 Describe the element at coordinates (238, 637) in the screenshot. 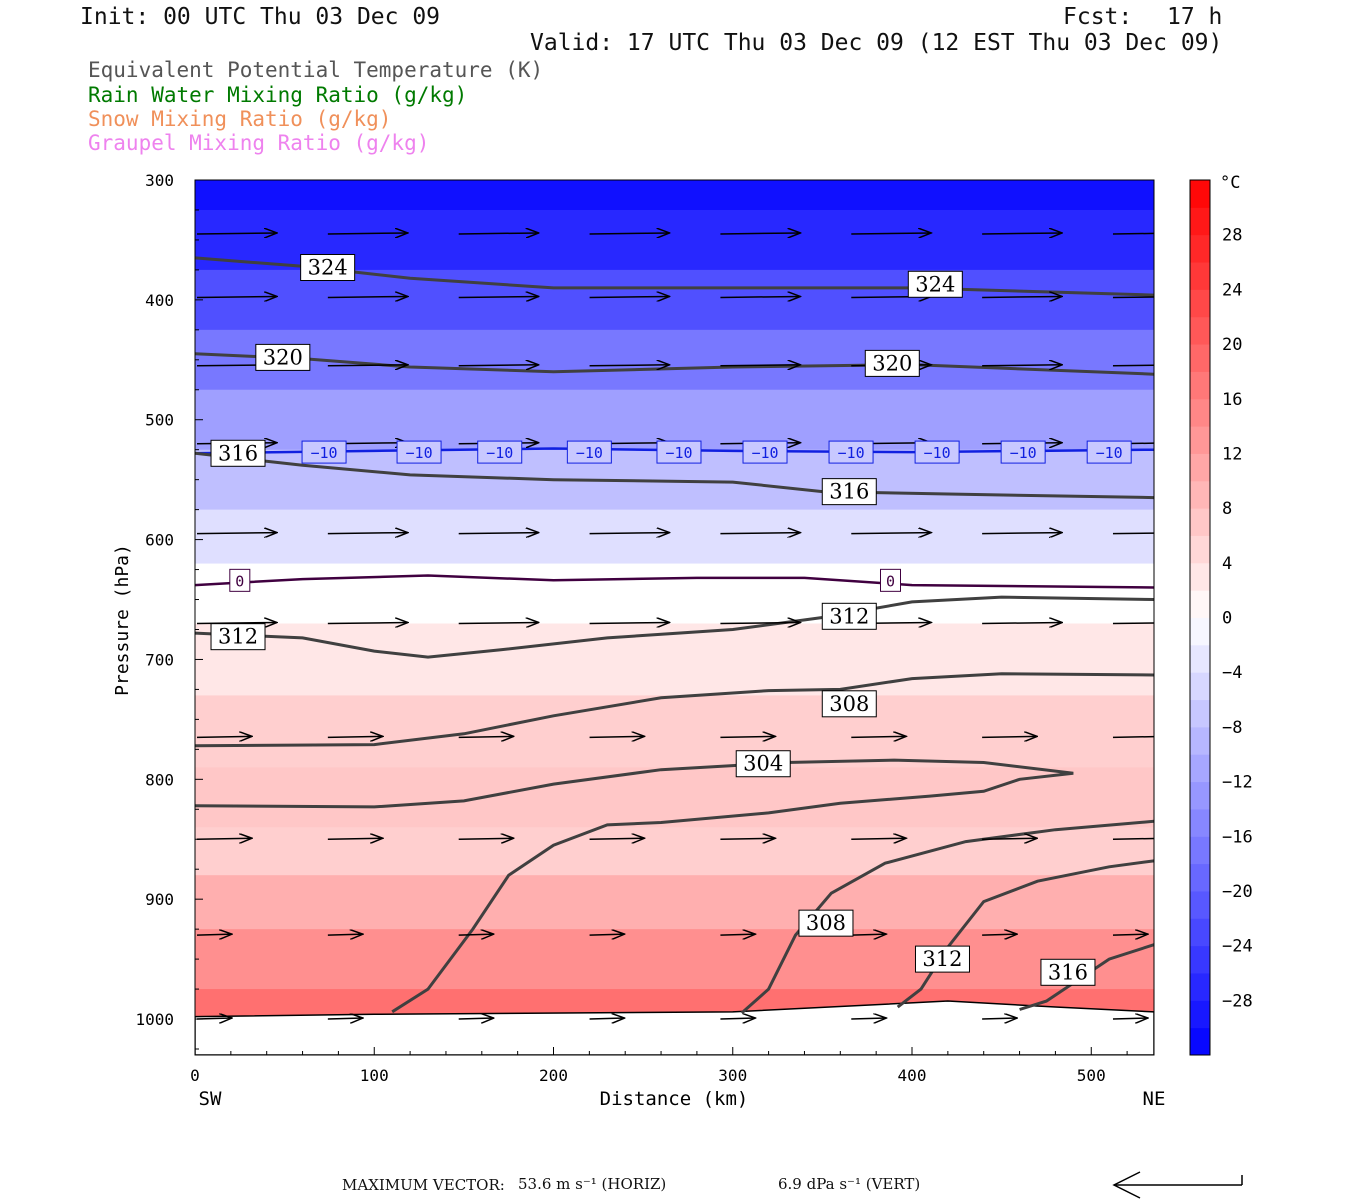

I see `theta-e-label: 312` at that location.